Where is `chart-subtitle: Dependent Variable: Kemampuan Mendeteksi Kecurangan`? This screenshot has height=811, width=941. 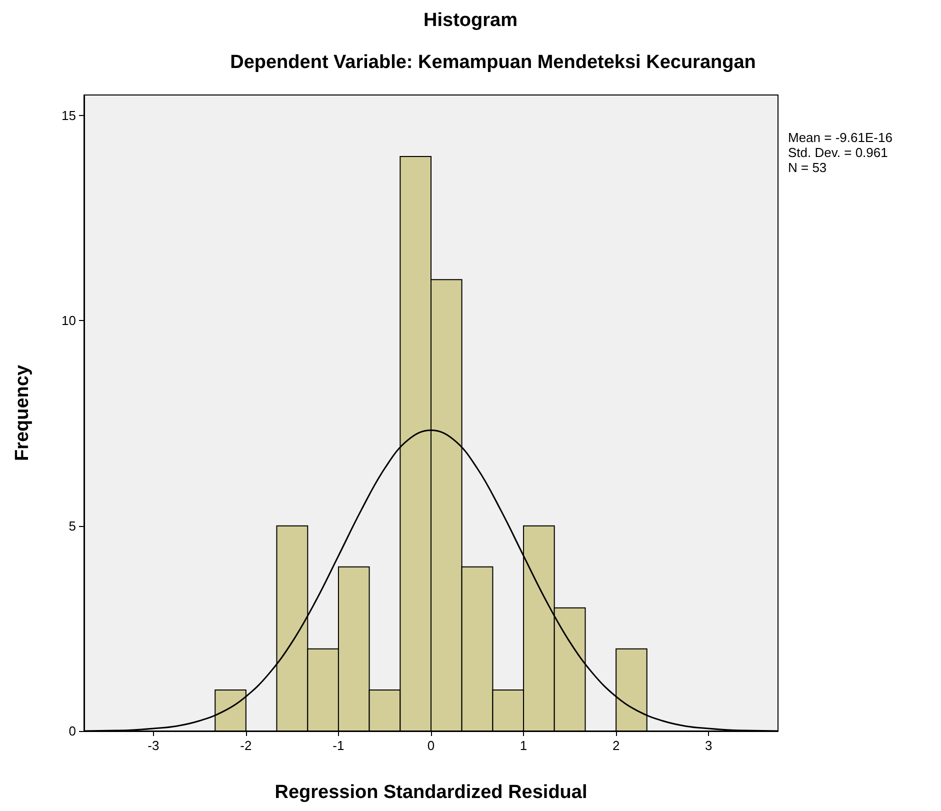
chart-subtitle: Dependent Variable: Kemampuan Mendeteksi Kecurangan is located at coordinates (493, 62).